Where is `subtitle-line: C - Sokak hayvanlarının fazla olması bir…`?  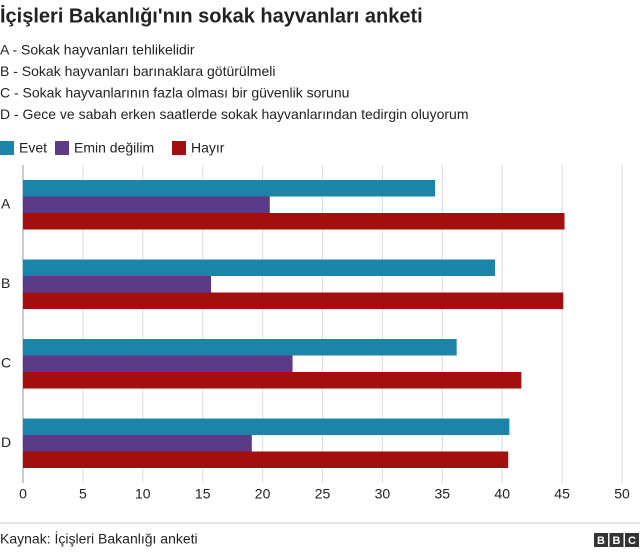
subtitle-line: C - Sokak hayvanlarının fazla olması bir… is located at coordinates (174, 93).